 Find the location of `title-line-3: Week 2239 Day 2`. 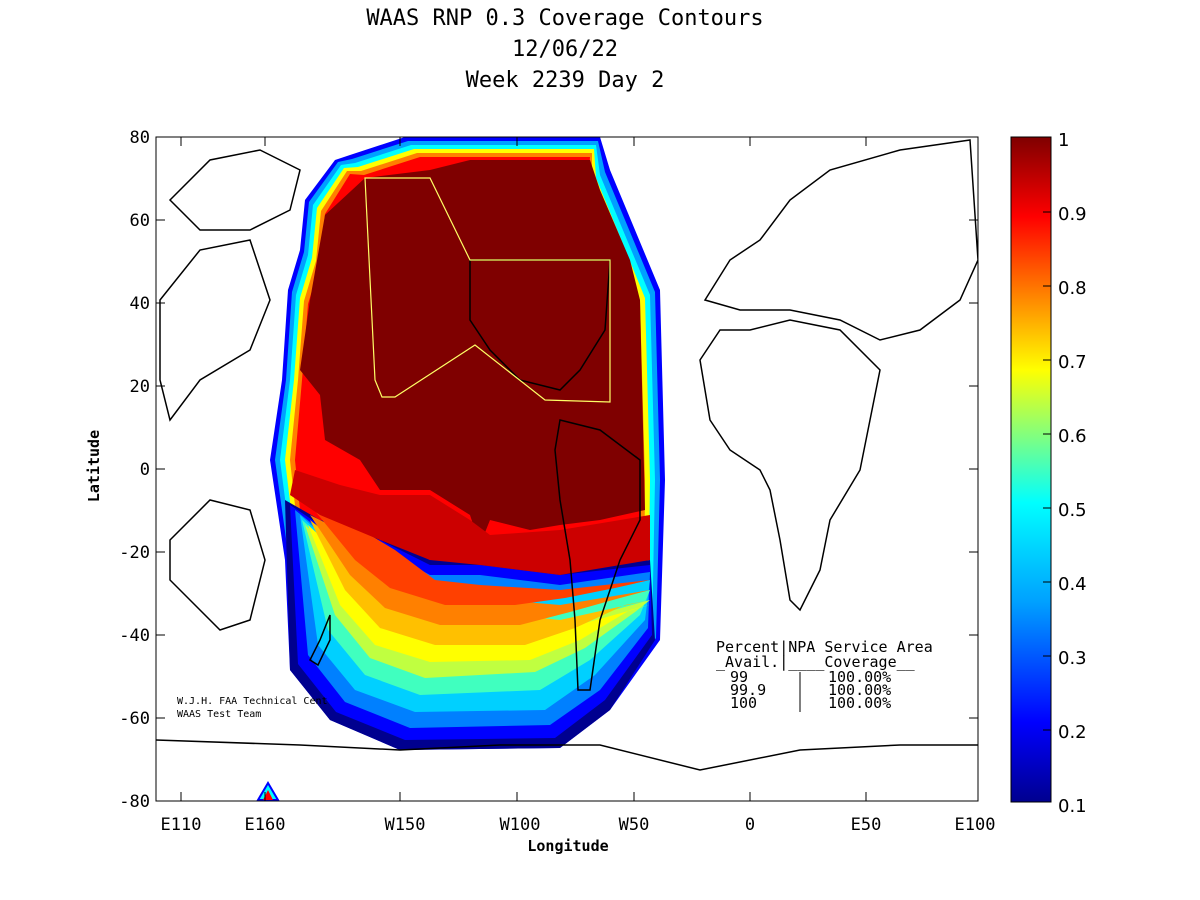

title-line-3: Week 2239 Day 2 is located at coordinates (565, 80).